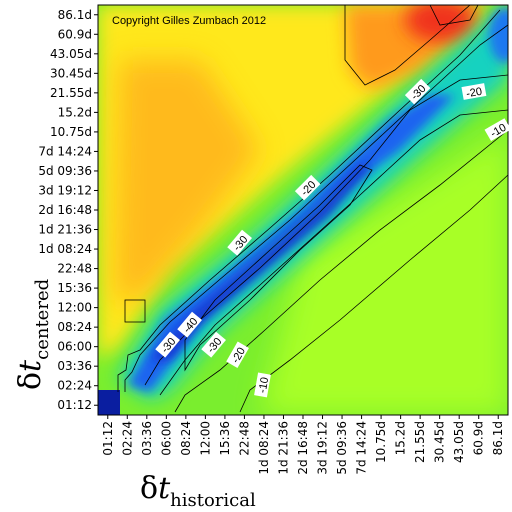 The width and height of the screenshot is (512, 512). I want to click on y-tick-label: 15:36, so click(74, 288).